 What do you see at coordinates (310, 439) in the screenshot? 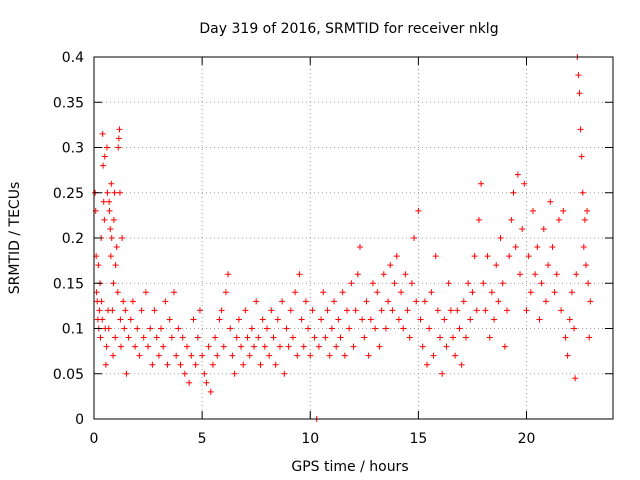
I see `x-tick-label: 10` at bounding box center [310, 439].